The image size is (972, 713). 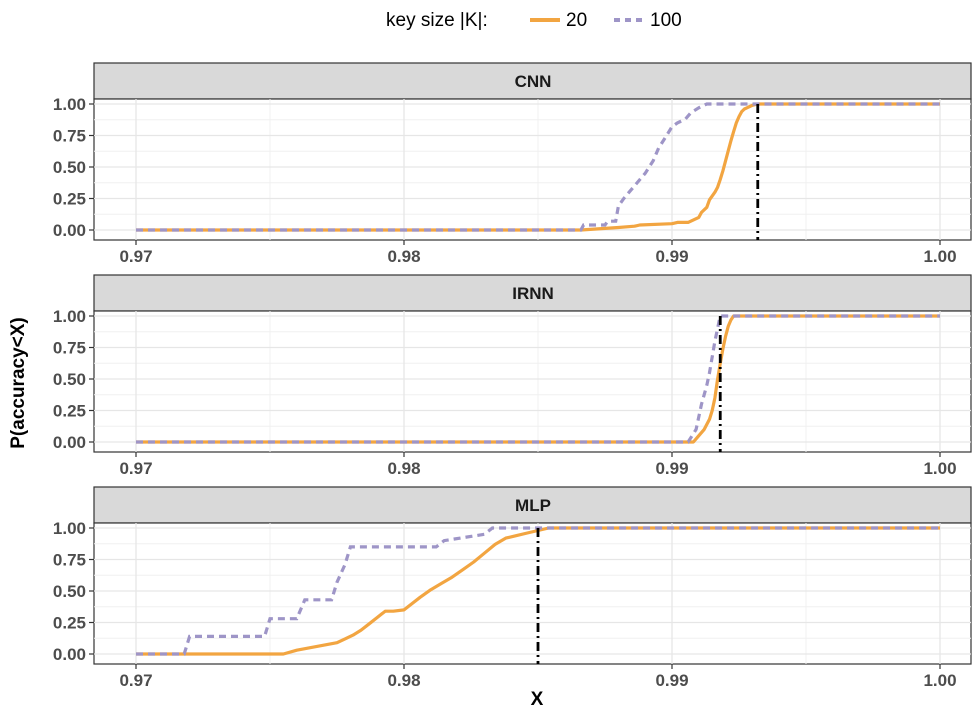 I want to click on x-axis-title: X, so click(x=537, y=699).